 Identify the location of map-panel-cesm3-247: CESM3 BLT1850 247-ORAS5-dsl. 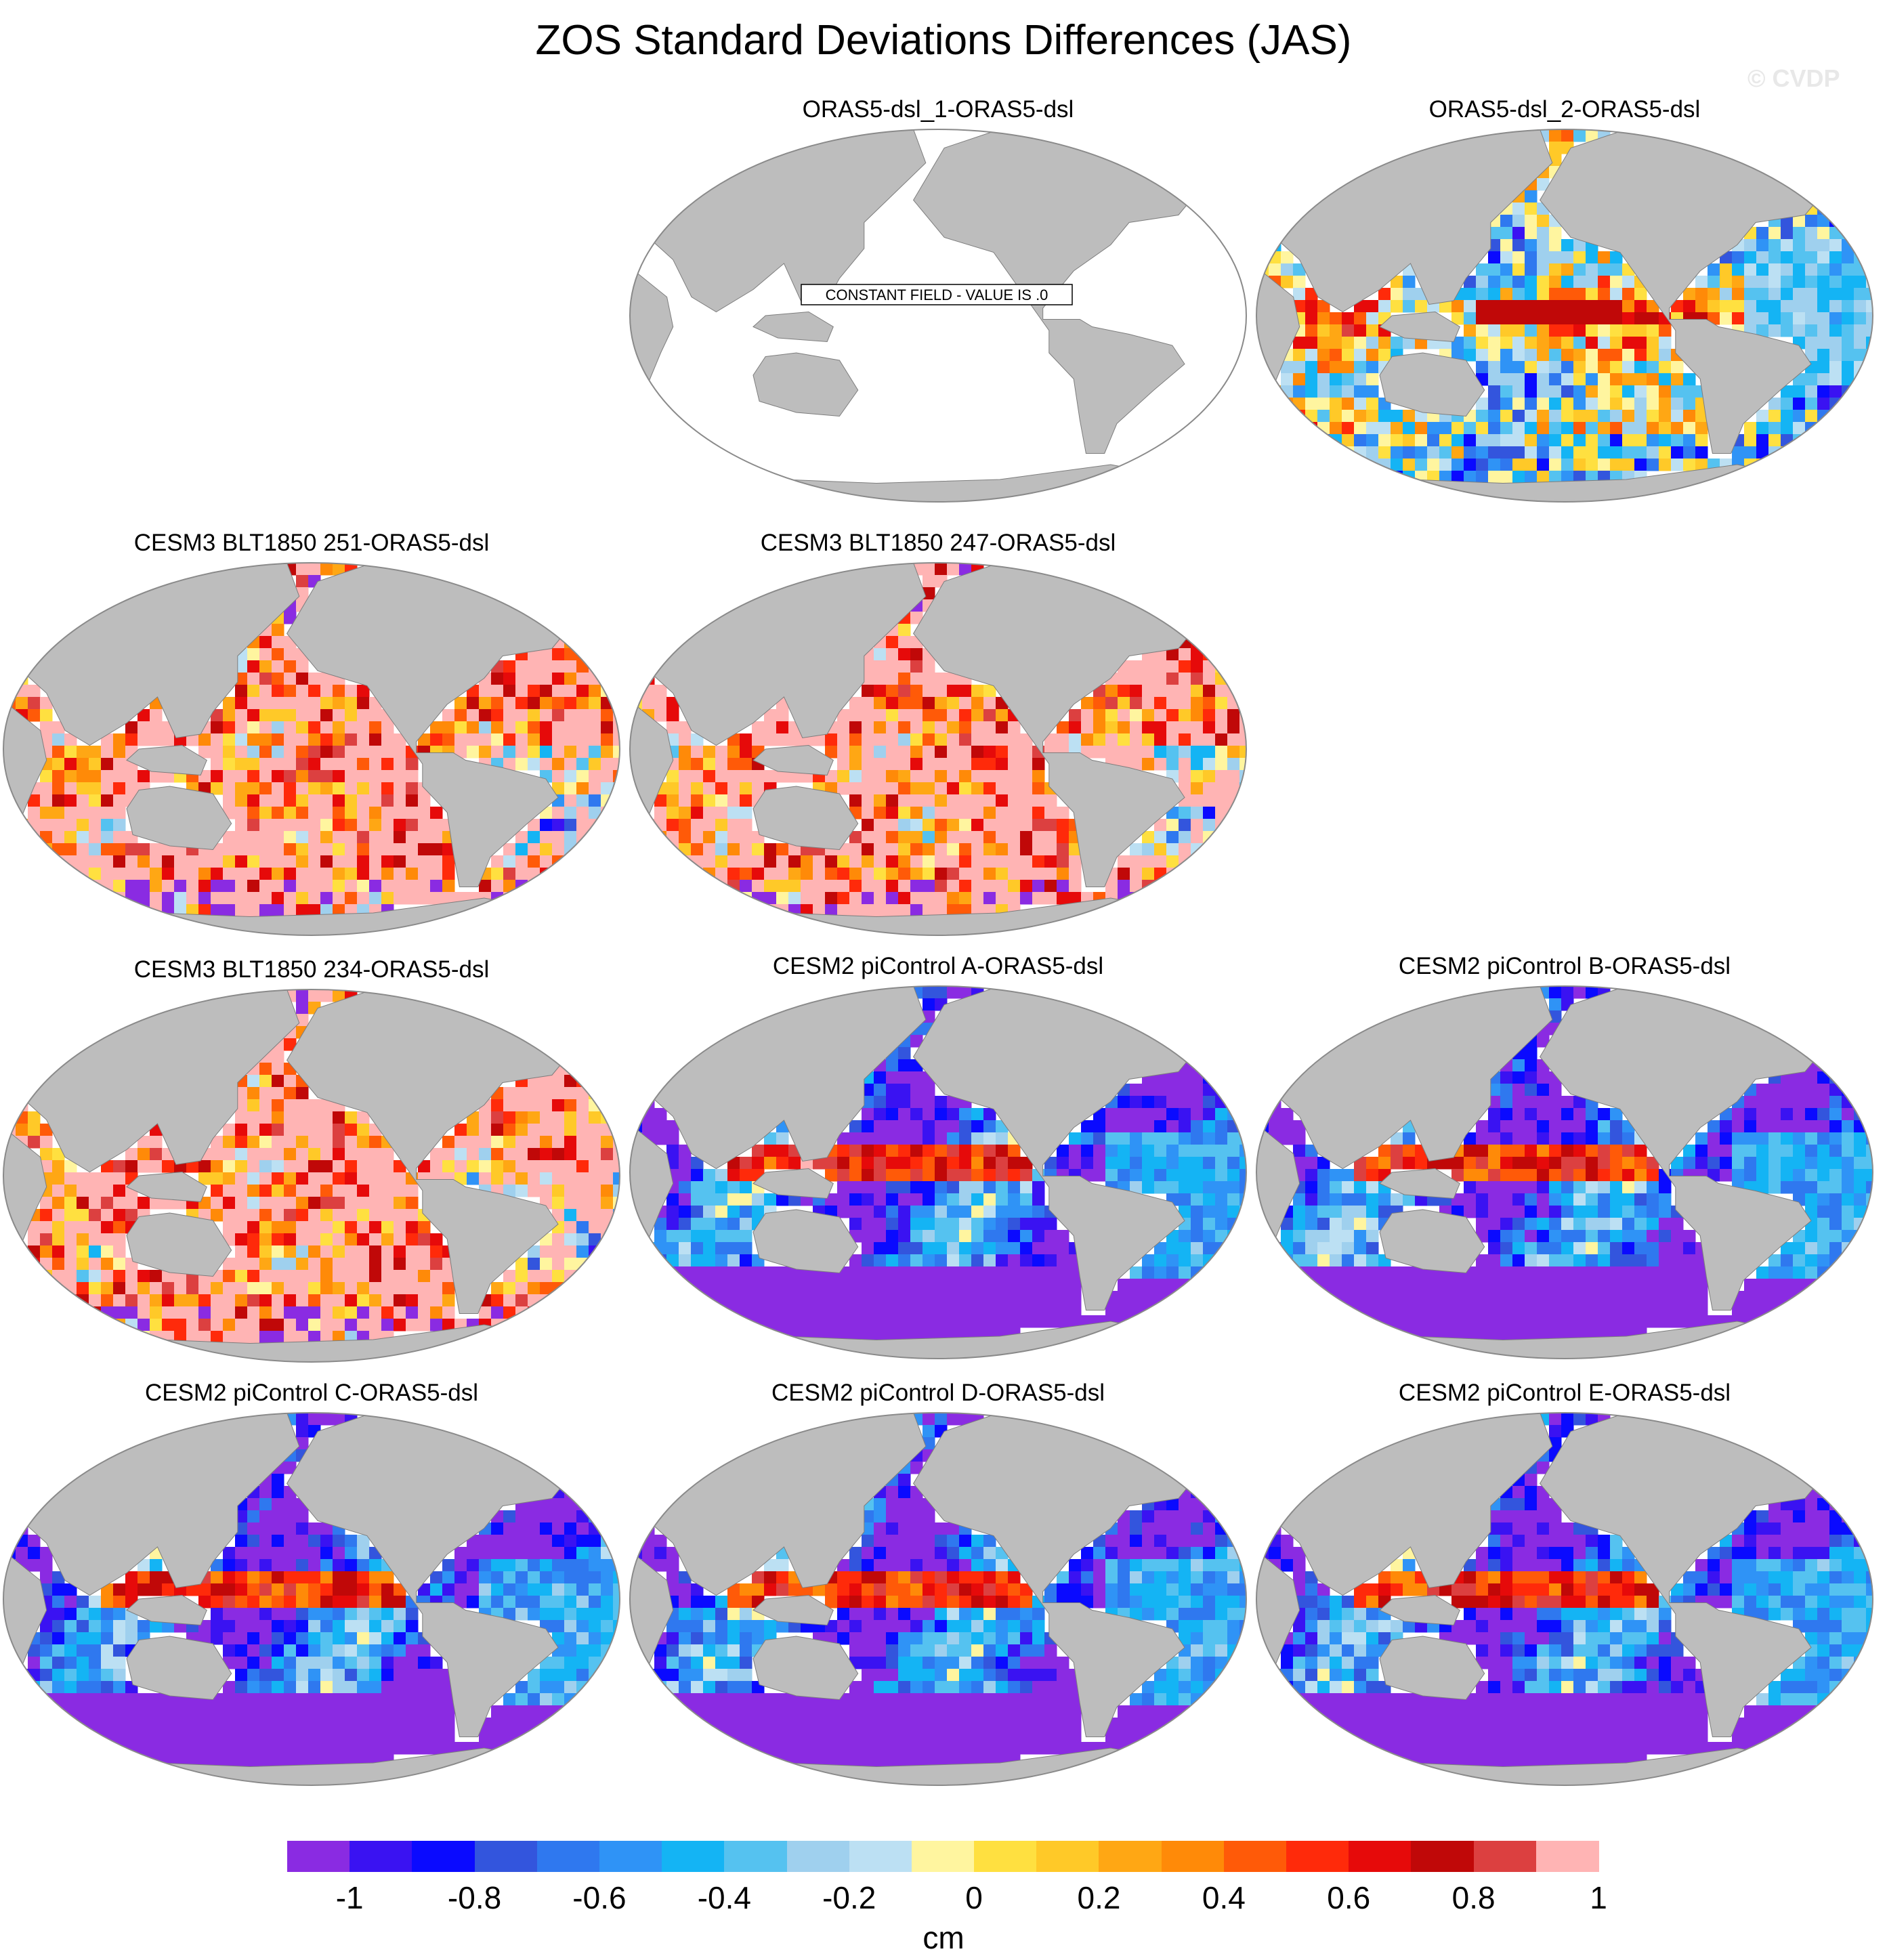
(939, 738).